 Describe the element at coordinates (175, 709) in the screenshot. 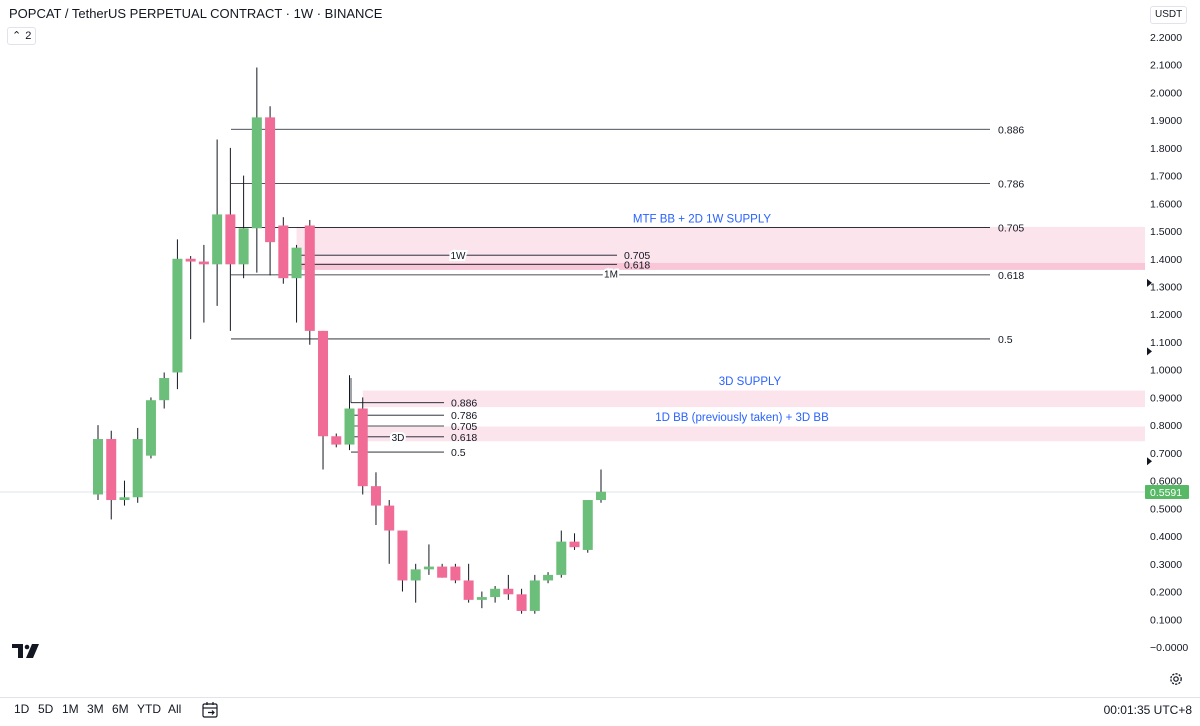

I see `range-all-button: All` at that location.